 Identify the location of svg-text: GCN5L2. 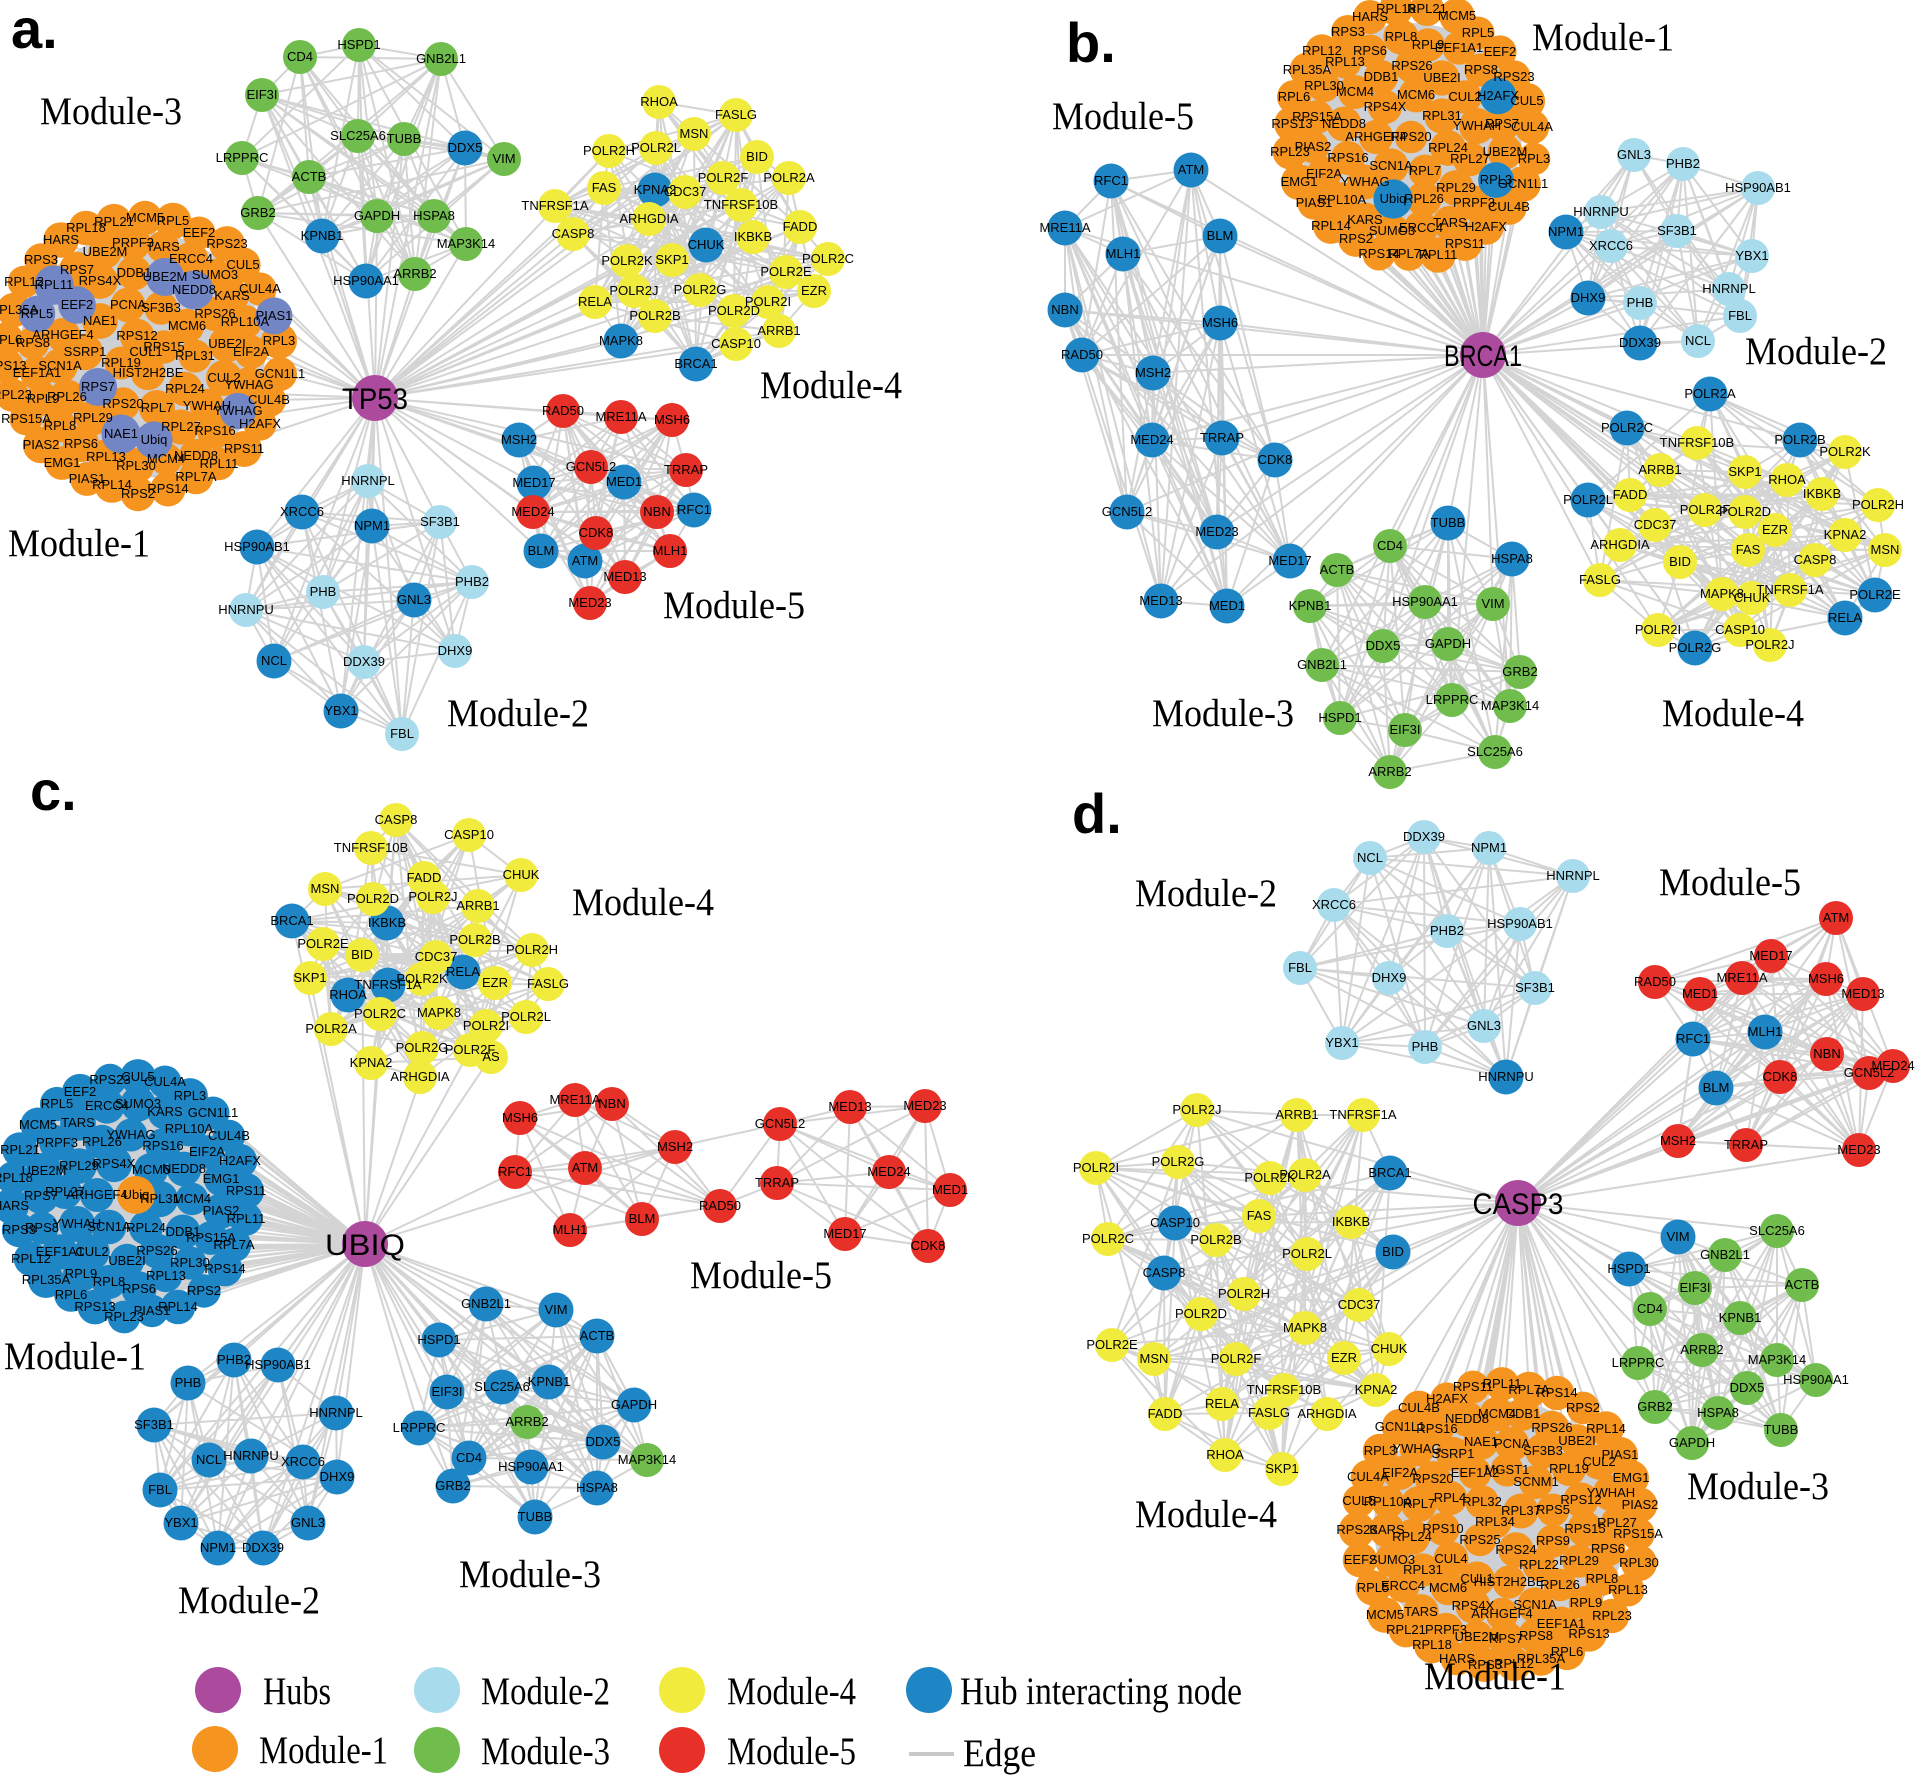
(1869, 1072).